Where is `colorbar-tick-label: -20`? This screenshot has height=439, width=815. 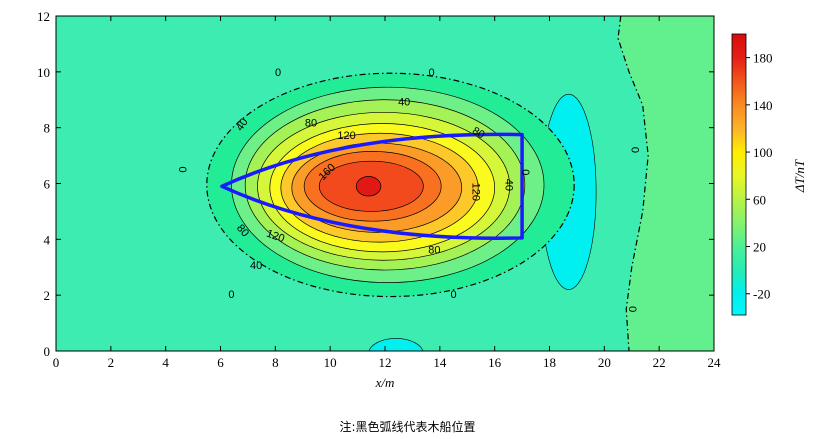 colorbar-tick-label: -20 is located at coordinates (761, 294).